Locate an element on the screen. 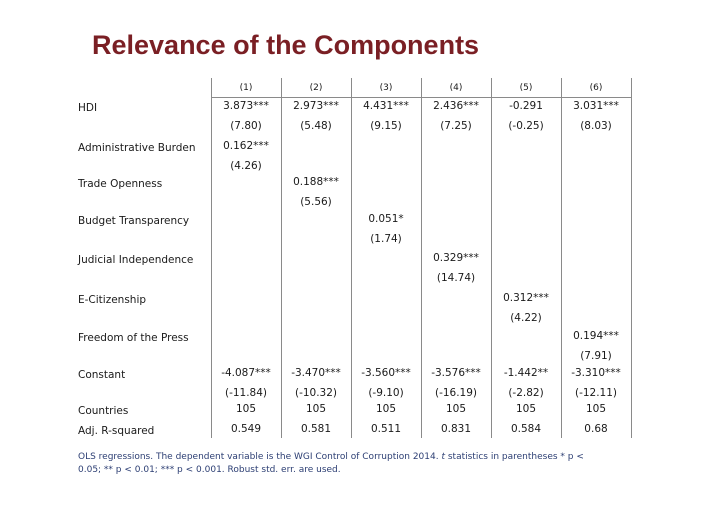 The width and height of the screenshot is (720, 516). coefficient-cell: 0.511 is located at coordinates (386, 429).